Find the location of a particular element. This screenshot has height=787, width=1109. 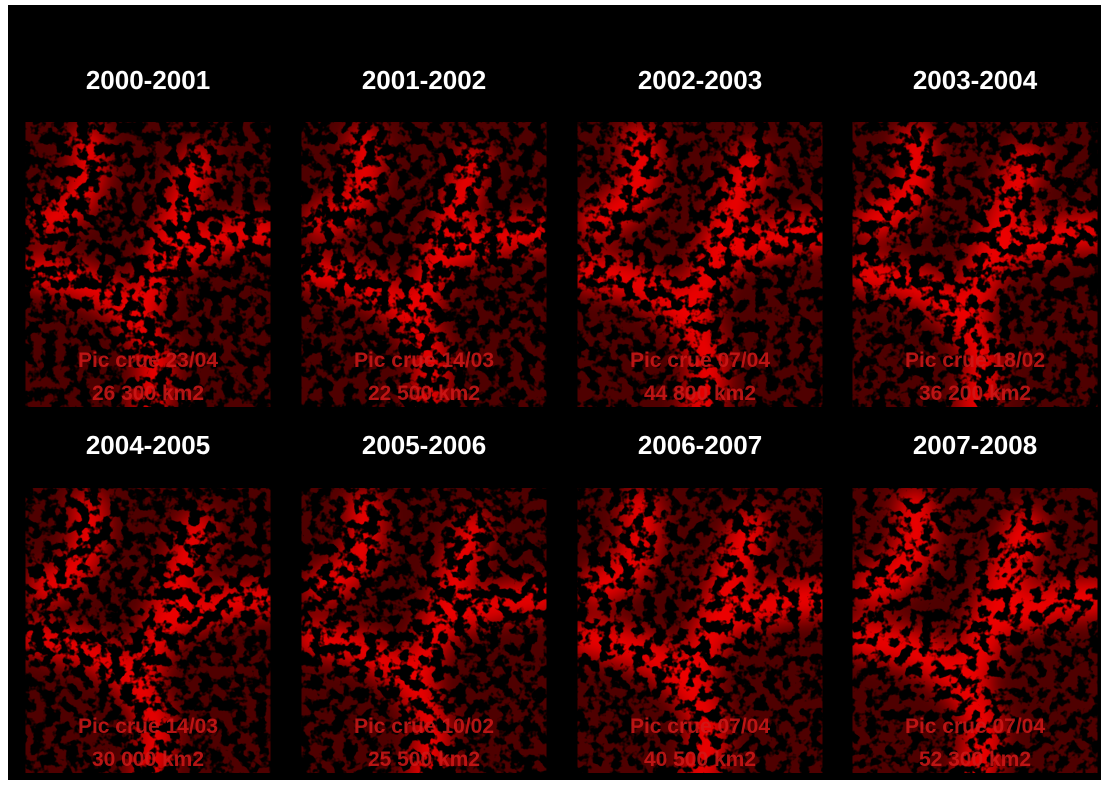

panel: 2004-2005 Pic crue 14/03 30 000 km2 is located at coordinates (148, 601).